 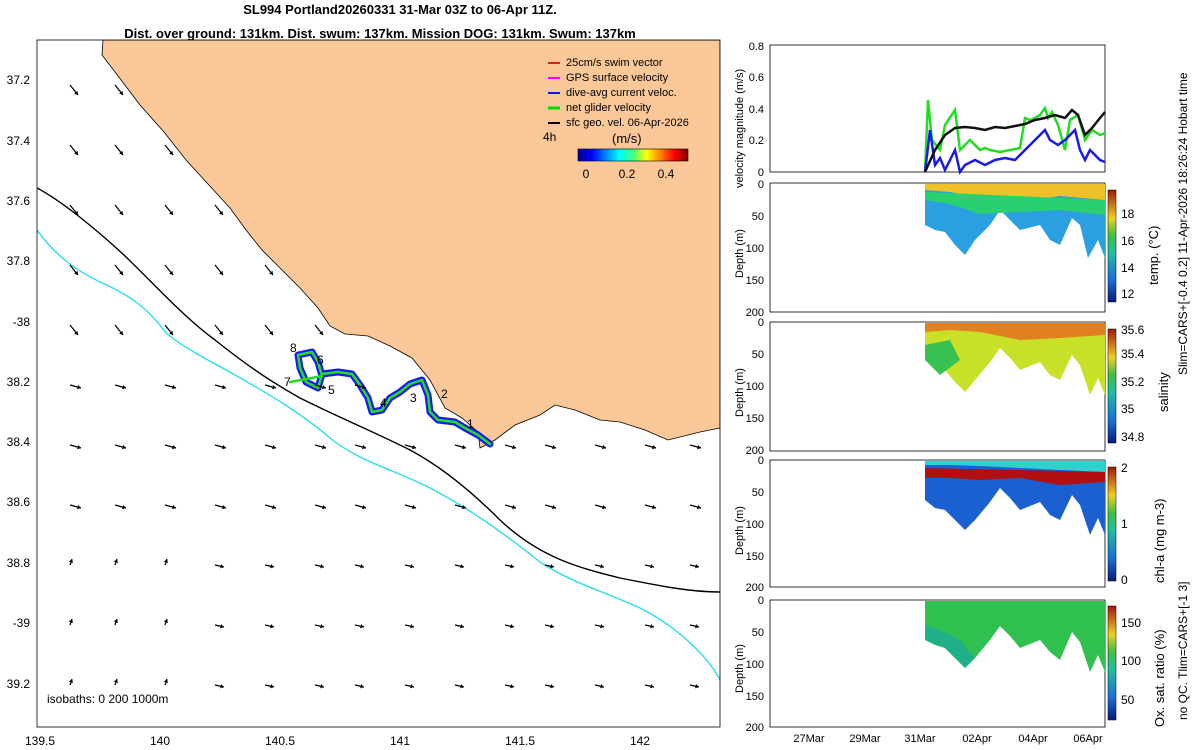 I want to click on chla-depth-tick: 100, so click(x=755, y=525).